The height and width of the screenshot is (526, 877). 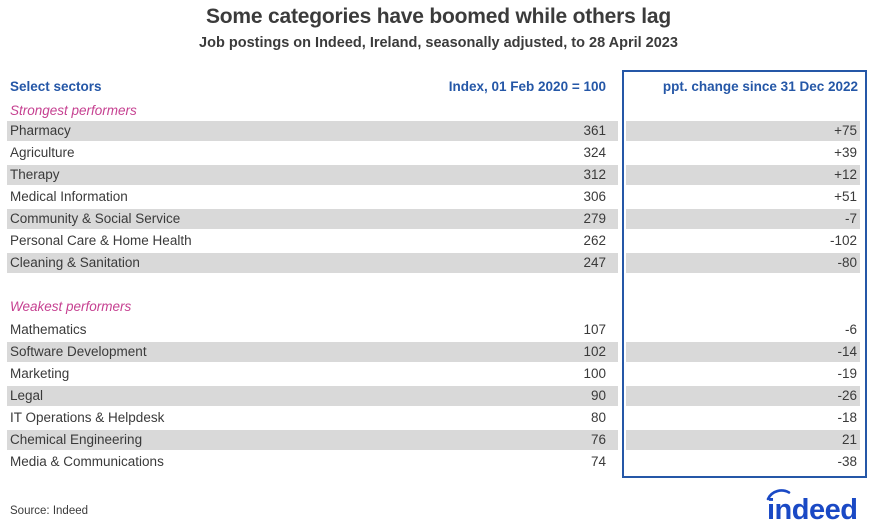 I want to click on sector-cell: IT Operations & Helpdesk, so click(x=87, y=417).